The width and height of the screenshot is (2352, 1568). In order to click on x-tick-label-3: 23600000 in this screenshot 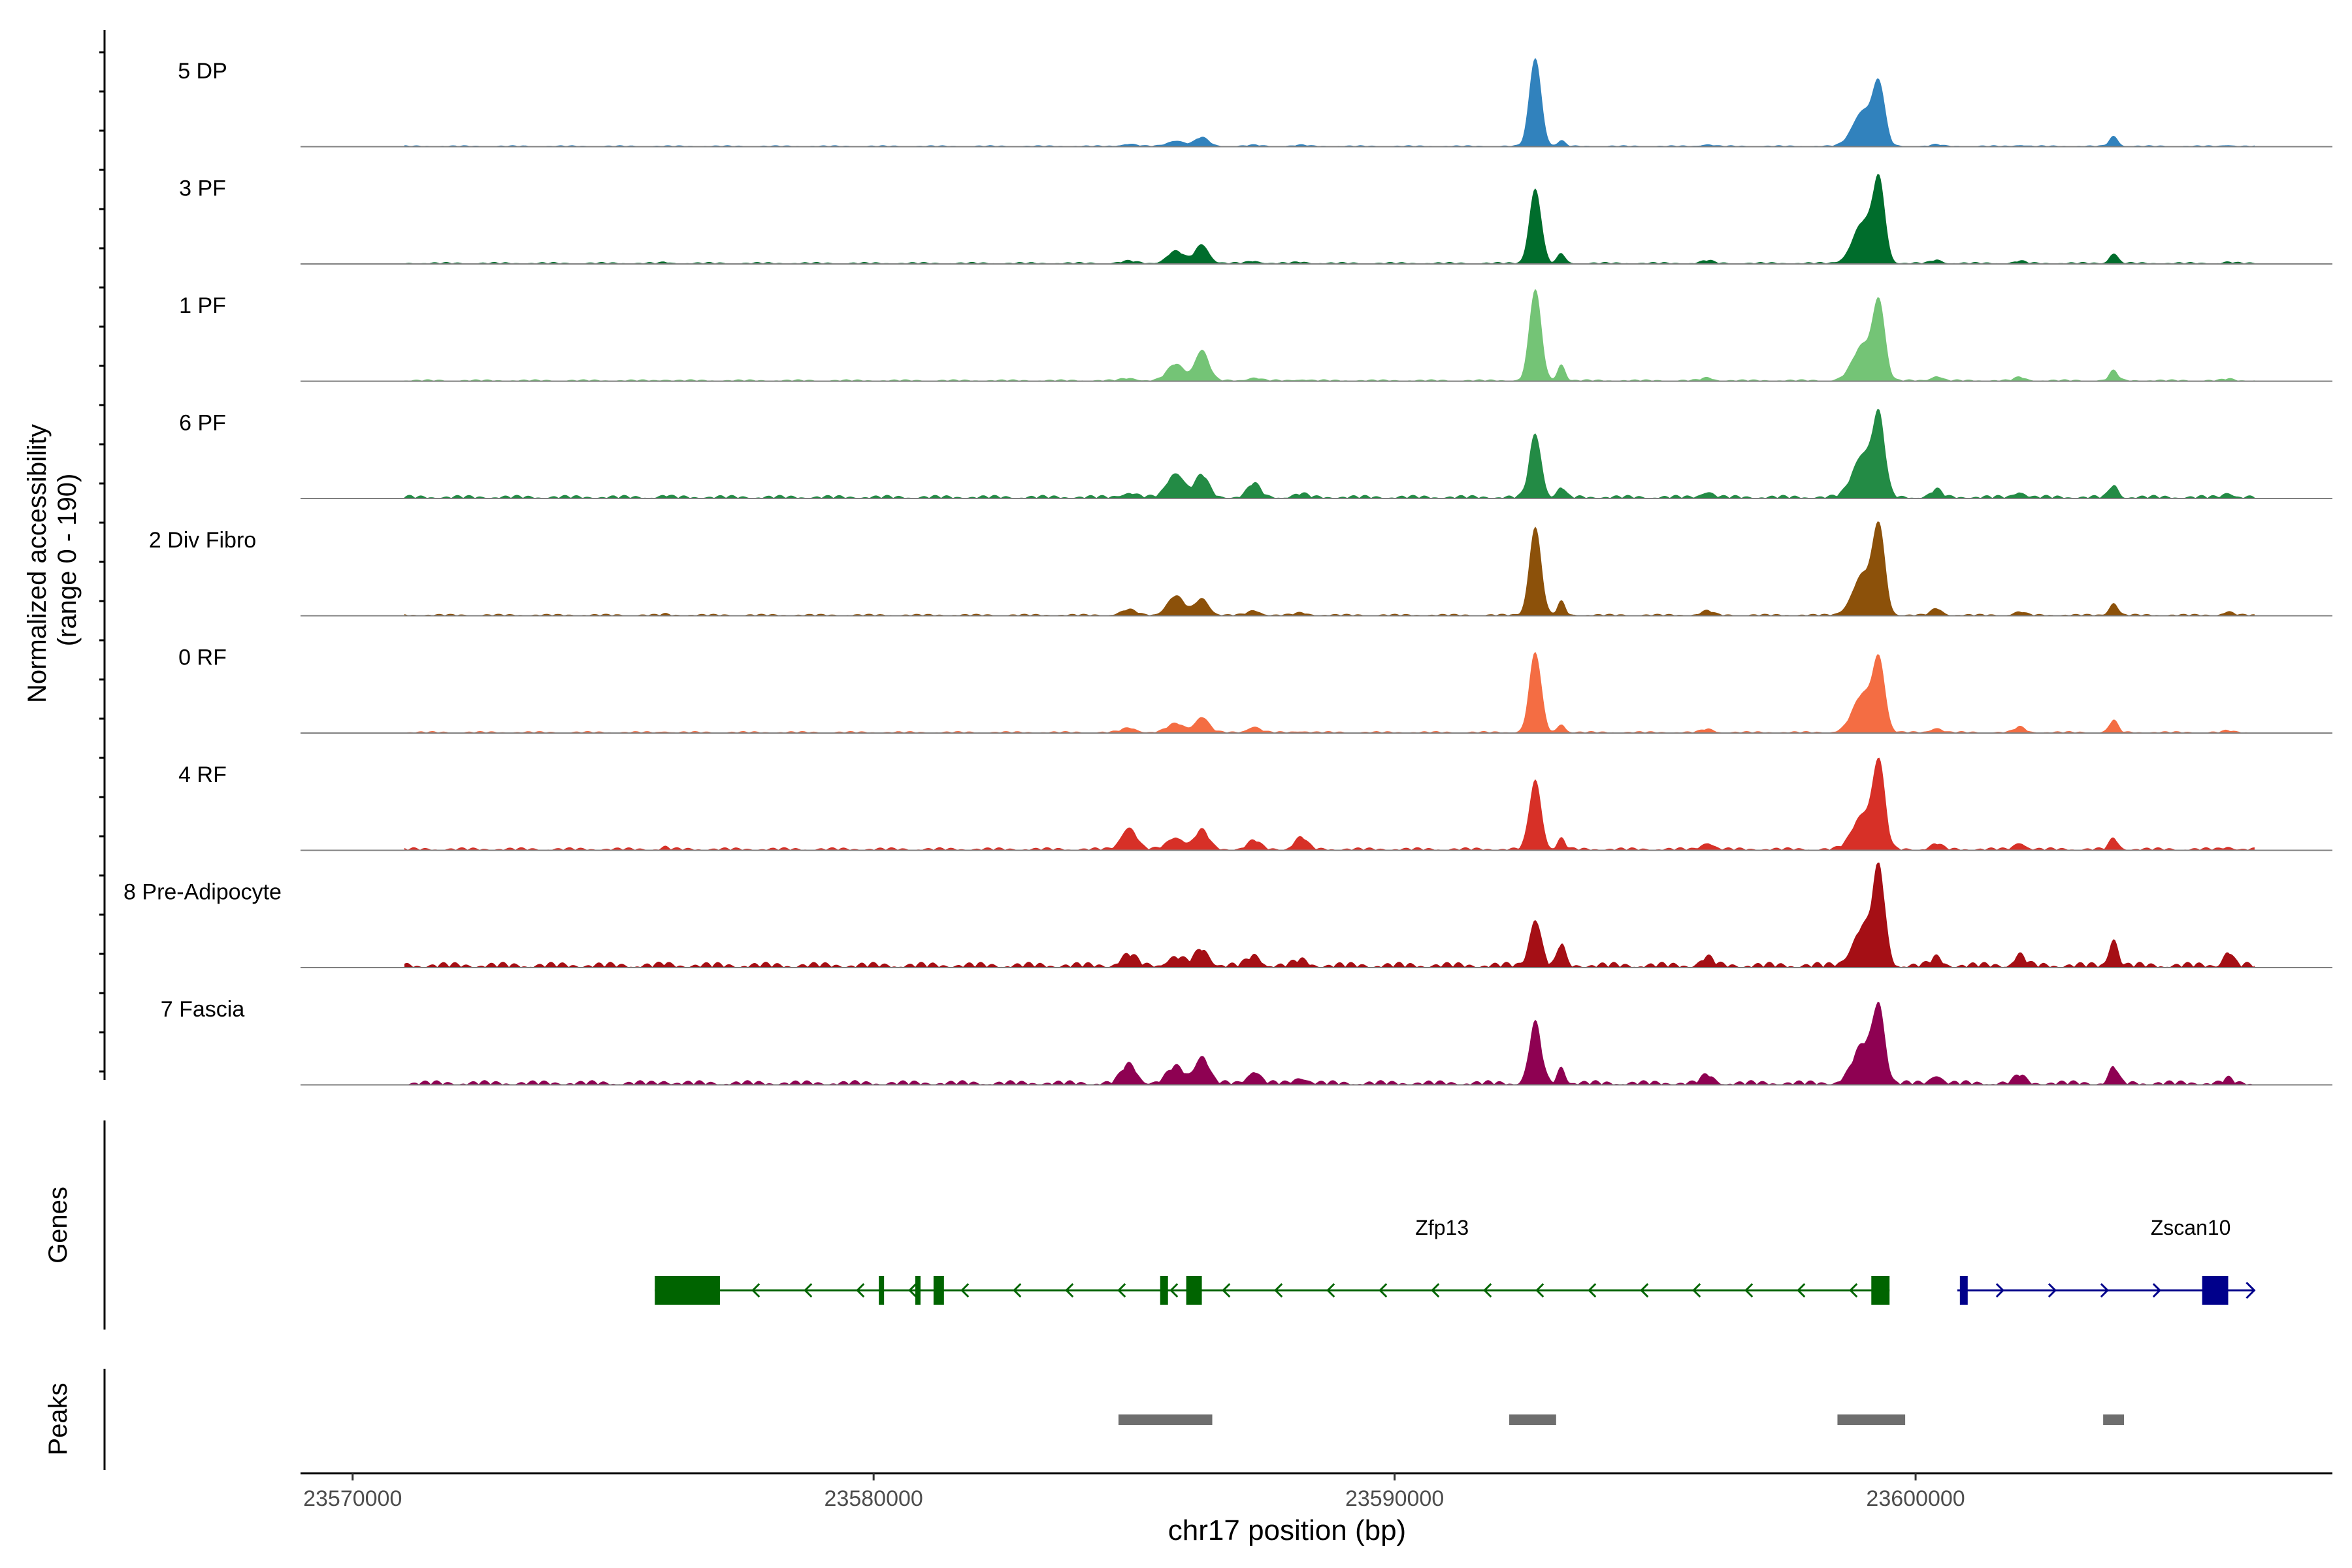, I will do `click(1915, 1498)`.